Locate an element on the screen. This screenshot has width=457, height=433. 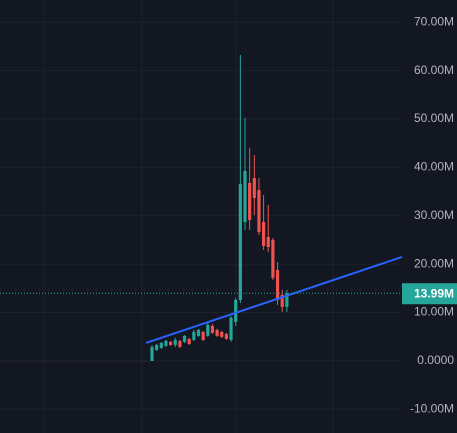
y-tick-label: 40.00M is located at coordinates (434, 167).